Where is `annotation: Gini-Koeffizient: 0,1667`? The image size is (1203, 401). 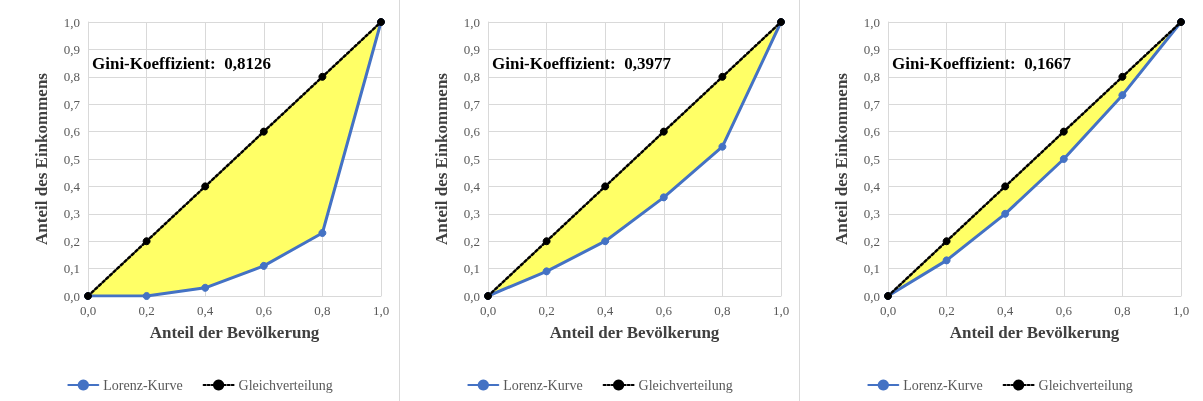 annotation: Gini-Koeffizient: 0,1667 is located at coordinates (982, 63).